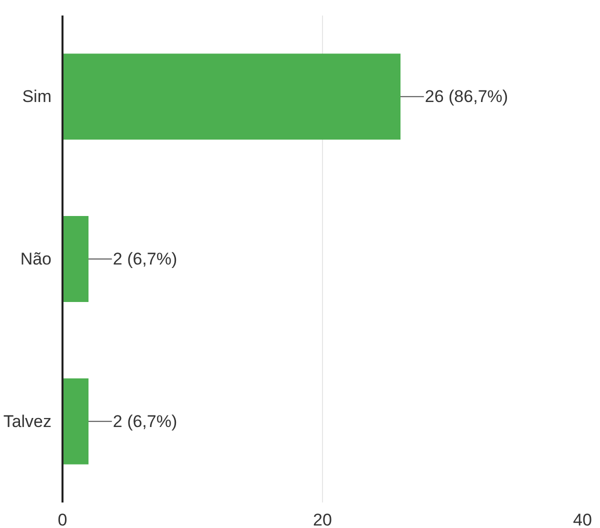  What do you see at coordinates (582, 519) in the screenshot?
I see `x-tick-label: 40` at bounding box center [582, 519].